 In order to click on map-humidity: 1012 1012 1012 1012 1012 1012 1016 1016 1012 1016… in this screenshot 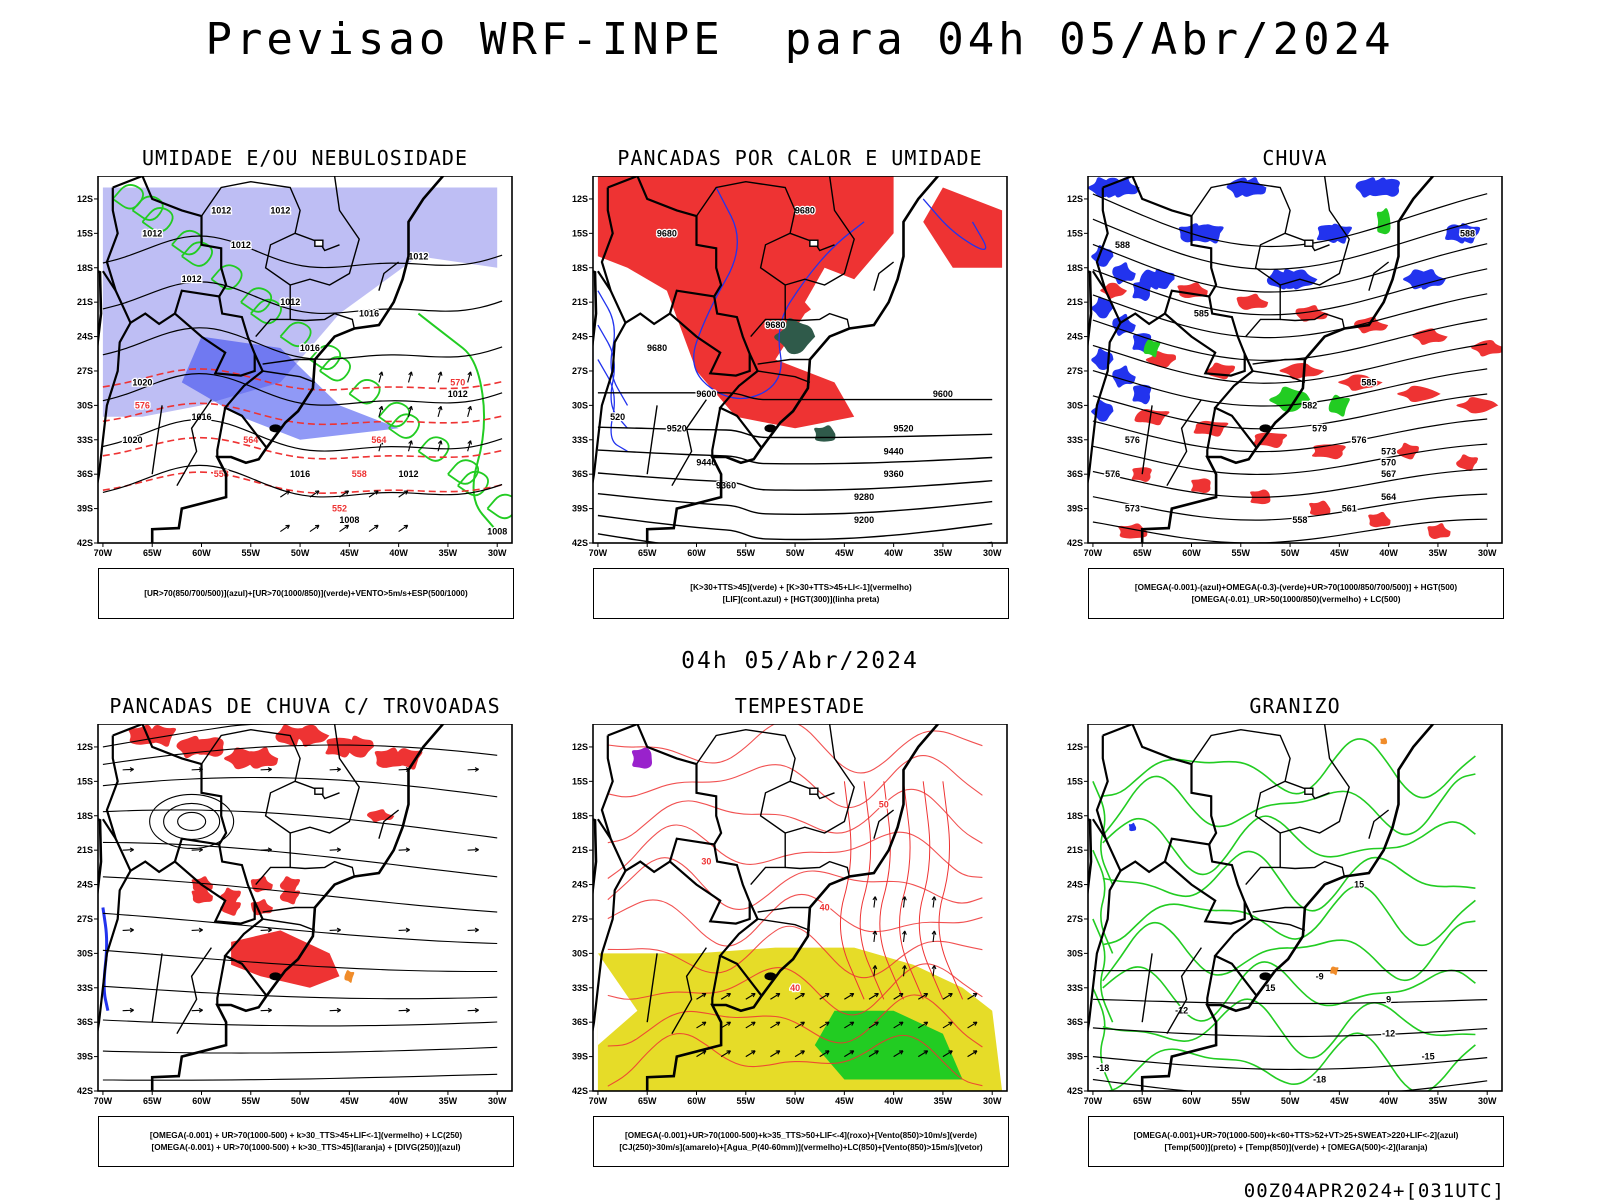, I will do `click(295, 367)`.